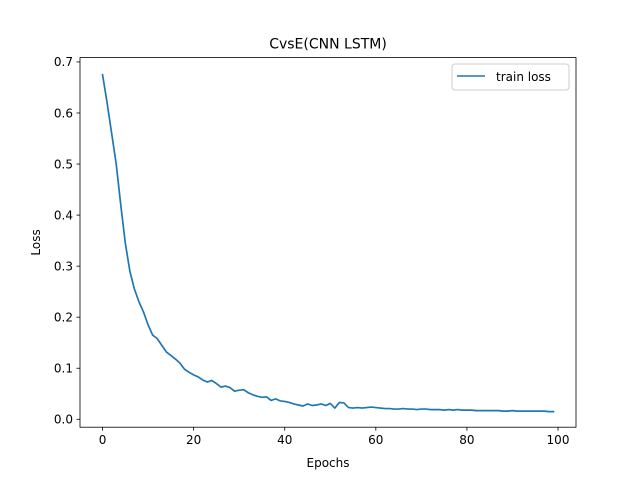 The height and width of the screenshot is (480, 640). Describe the element at coordinates (63, 369) in the screenshot. I see `y-tick-label: 0.1` at that location.